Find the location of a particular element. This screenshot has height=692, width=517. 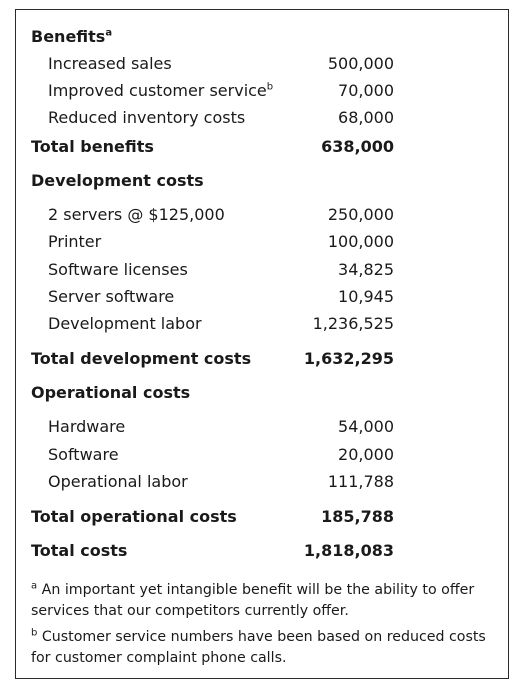

table-row: Printer 100,000 is located at coordinates (262, 242).